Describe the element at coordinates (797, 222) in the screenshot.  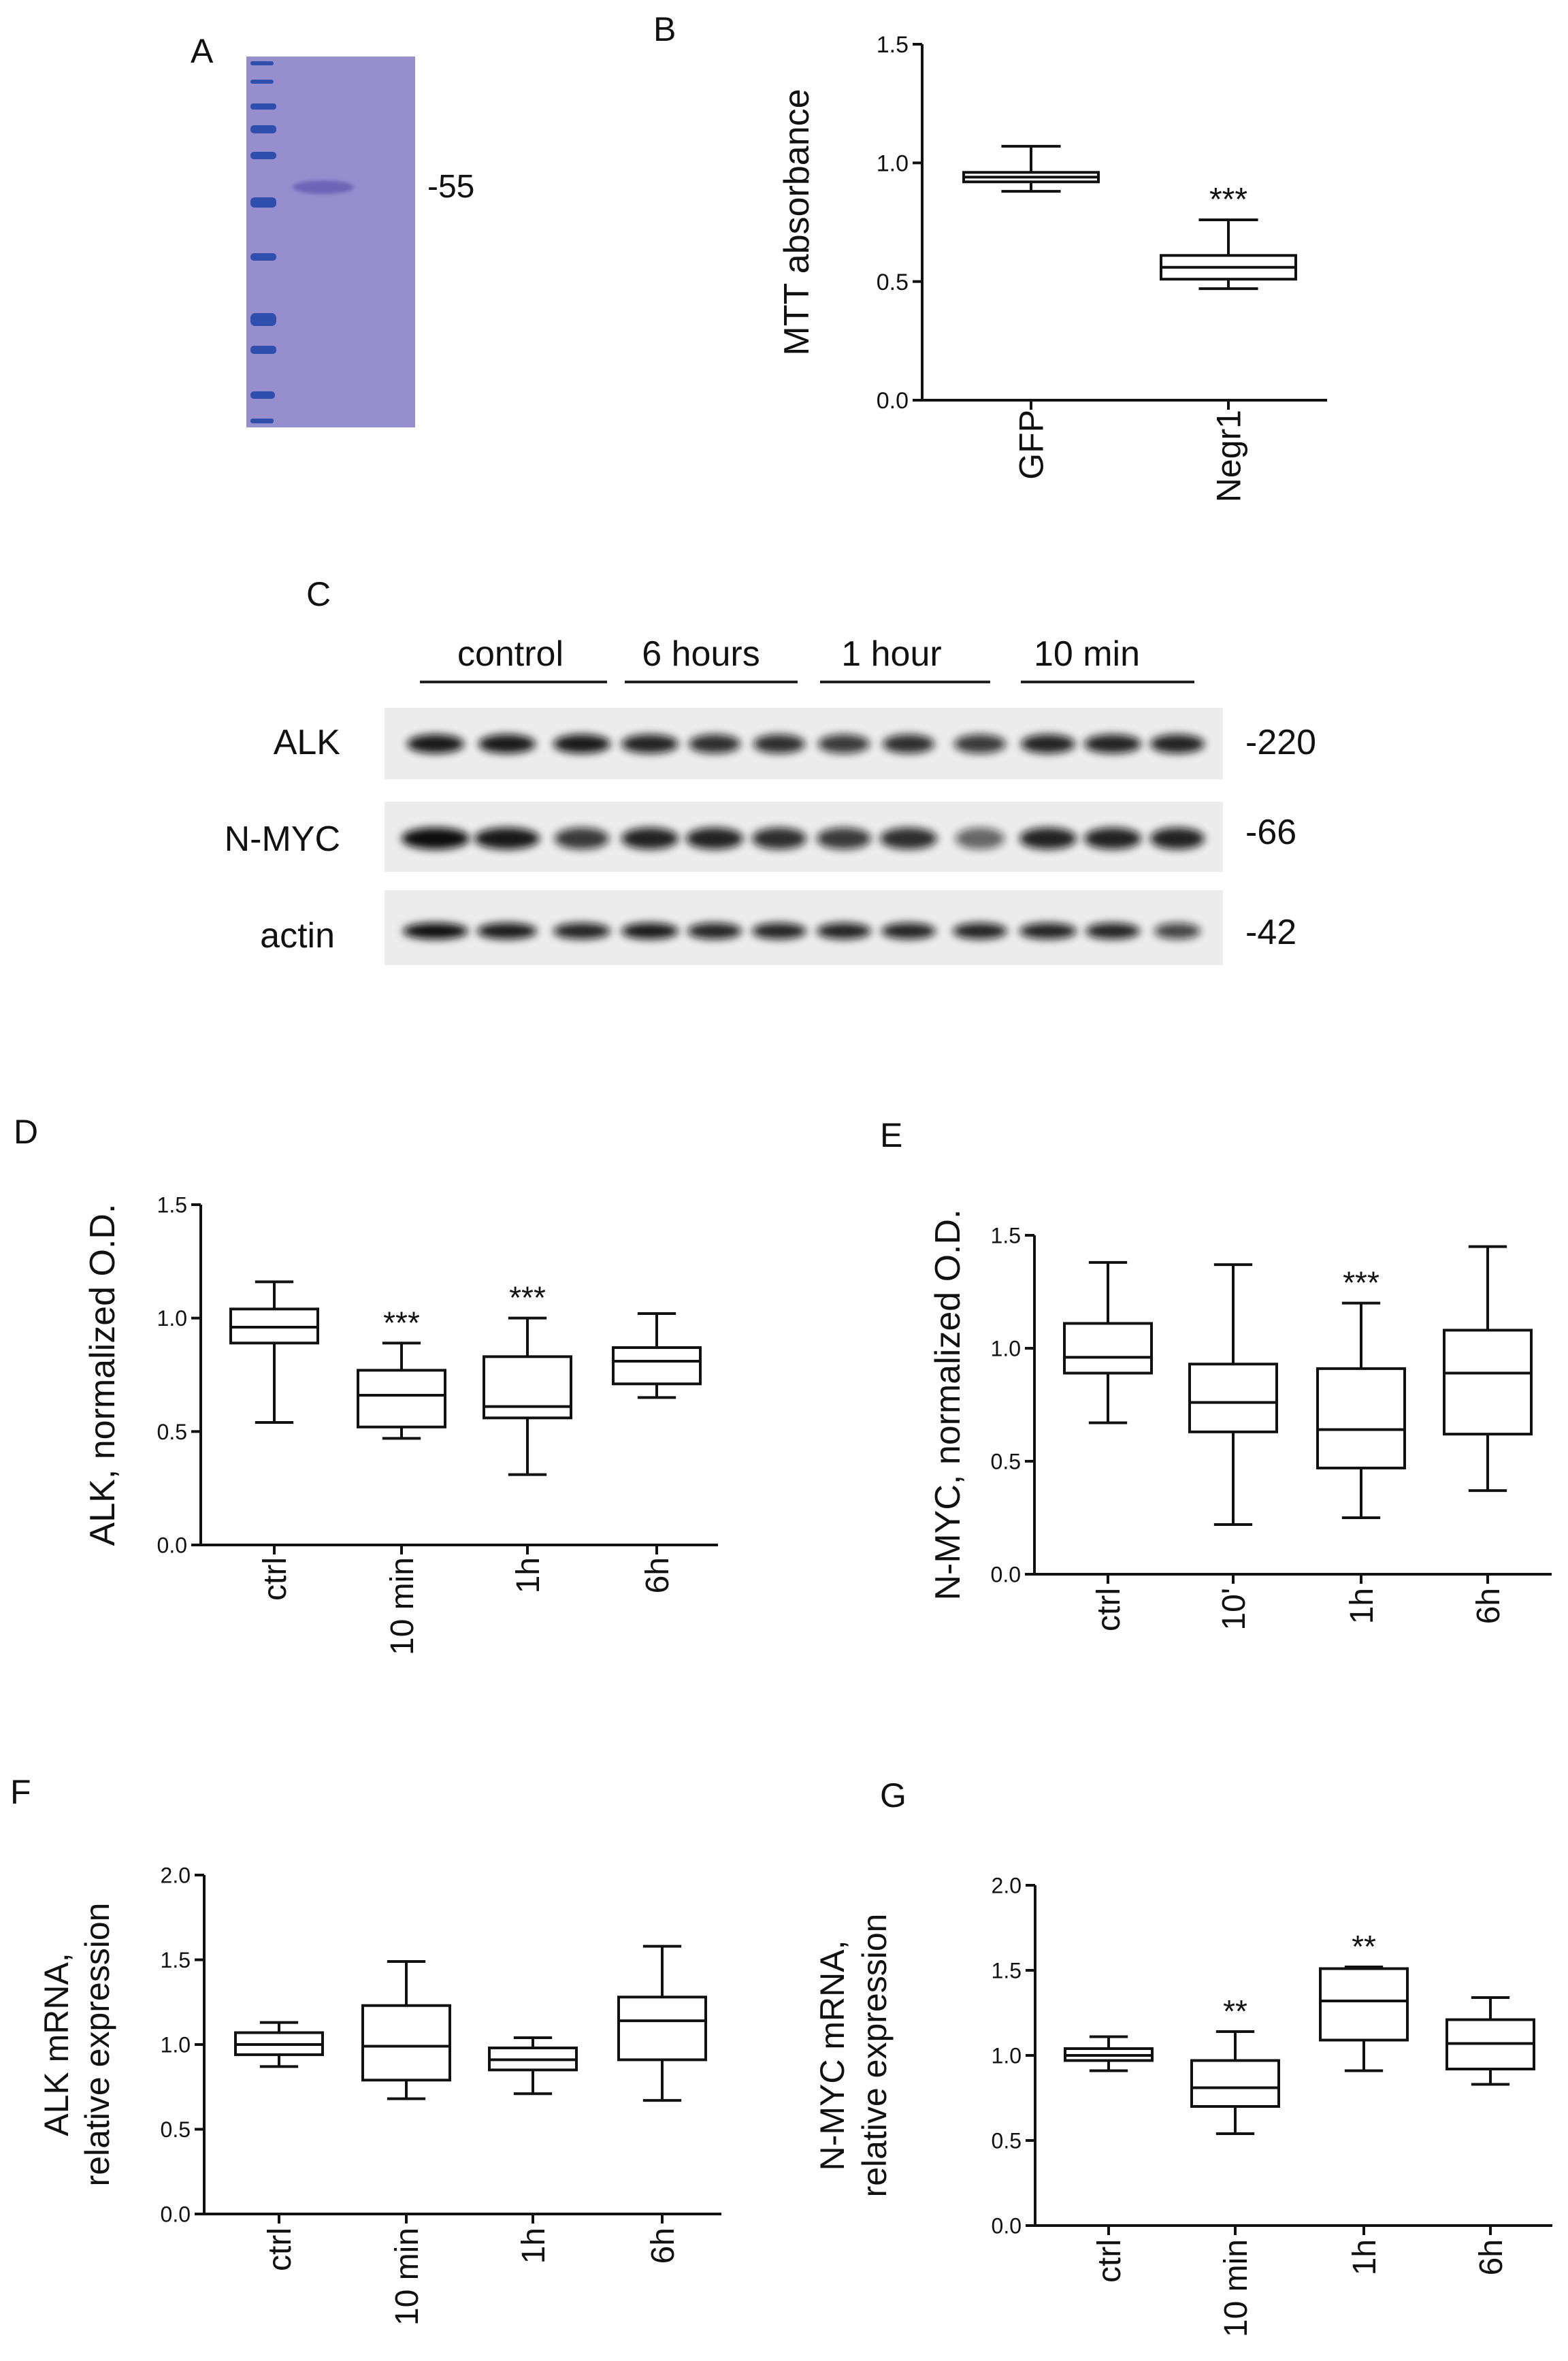
I see `y-axis-label: MTT absorbance` at that location.